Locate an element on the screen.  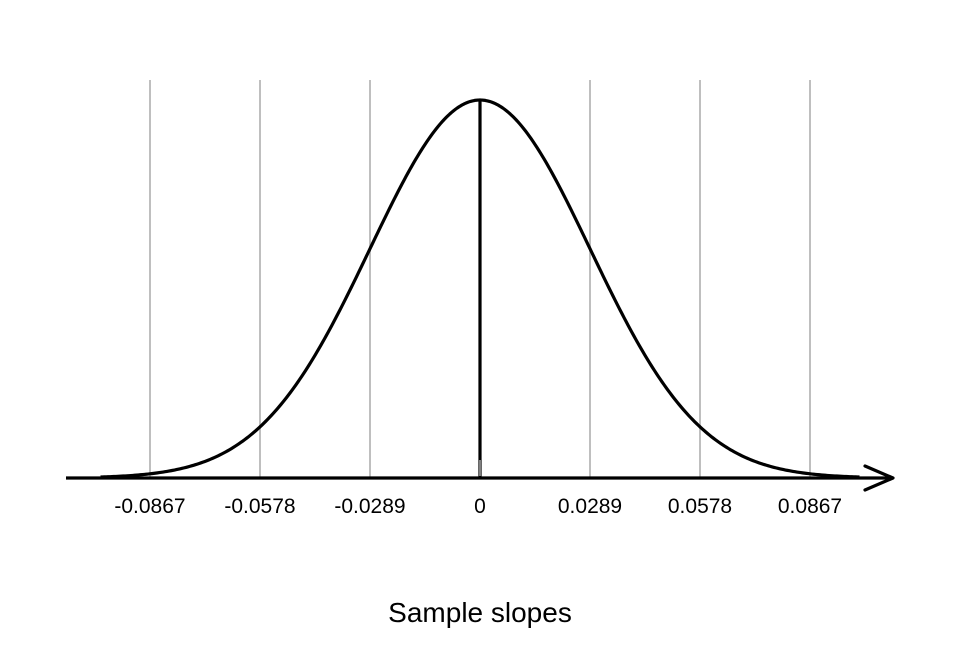
tick-labels: -0.0867 -0.0578 -0.0289 0 0.0289 0.0578 0.0867 is located at coordinates (478, 506).